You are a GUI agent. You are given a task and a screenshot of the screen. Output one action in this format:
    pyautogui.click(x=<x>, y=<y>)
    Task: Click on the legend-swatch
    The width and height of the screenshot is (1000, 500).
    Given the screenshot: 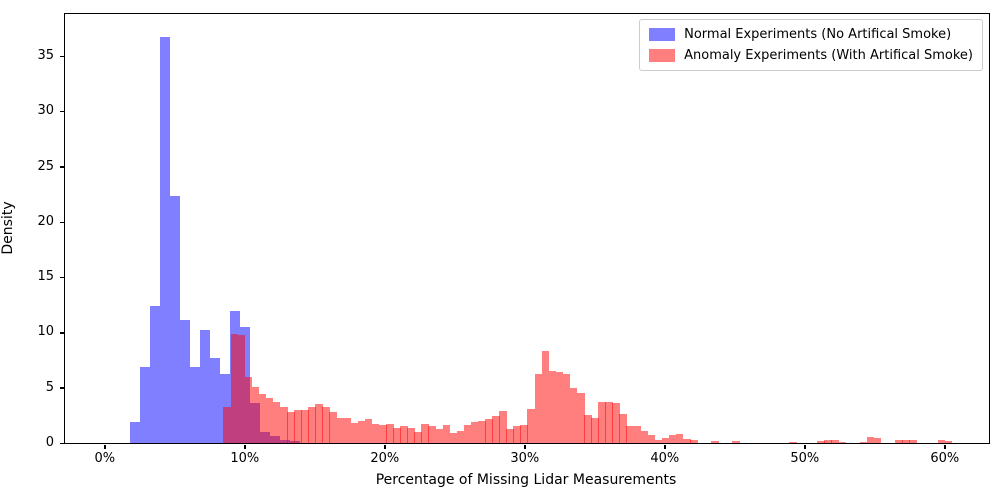 What is the action you would take?
    pyautogui.click(x=662, y=34)
    